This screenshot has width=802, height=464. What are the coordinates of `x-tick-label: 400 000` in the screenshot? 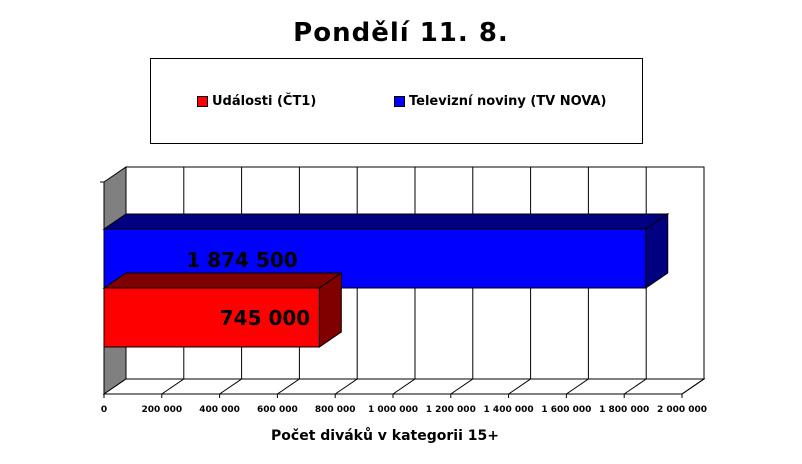 It's located at (219, 410).